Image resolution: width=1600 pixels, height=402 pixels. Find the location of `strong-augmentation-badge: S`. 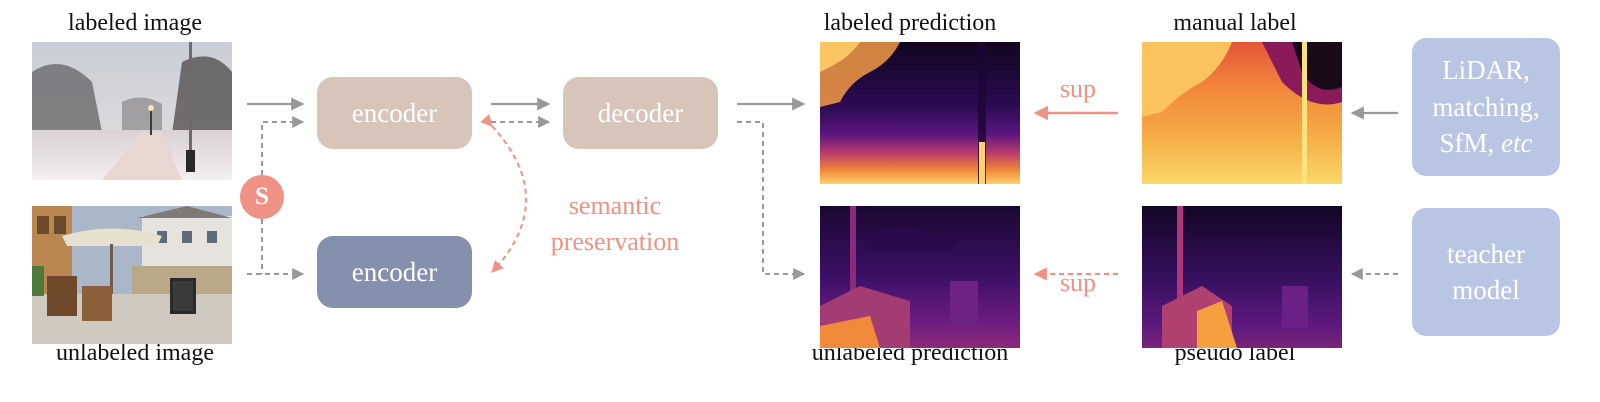

strong-augmentation-badge: S is located at coordinates (262, 197).